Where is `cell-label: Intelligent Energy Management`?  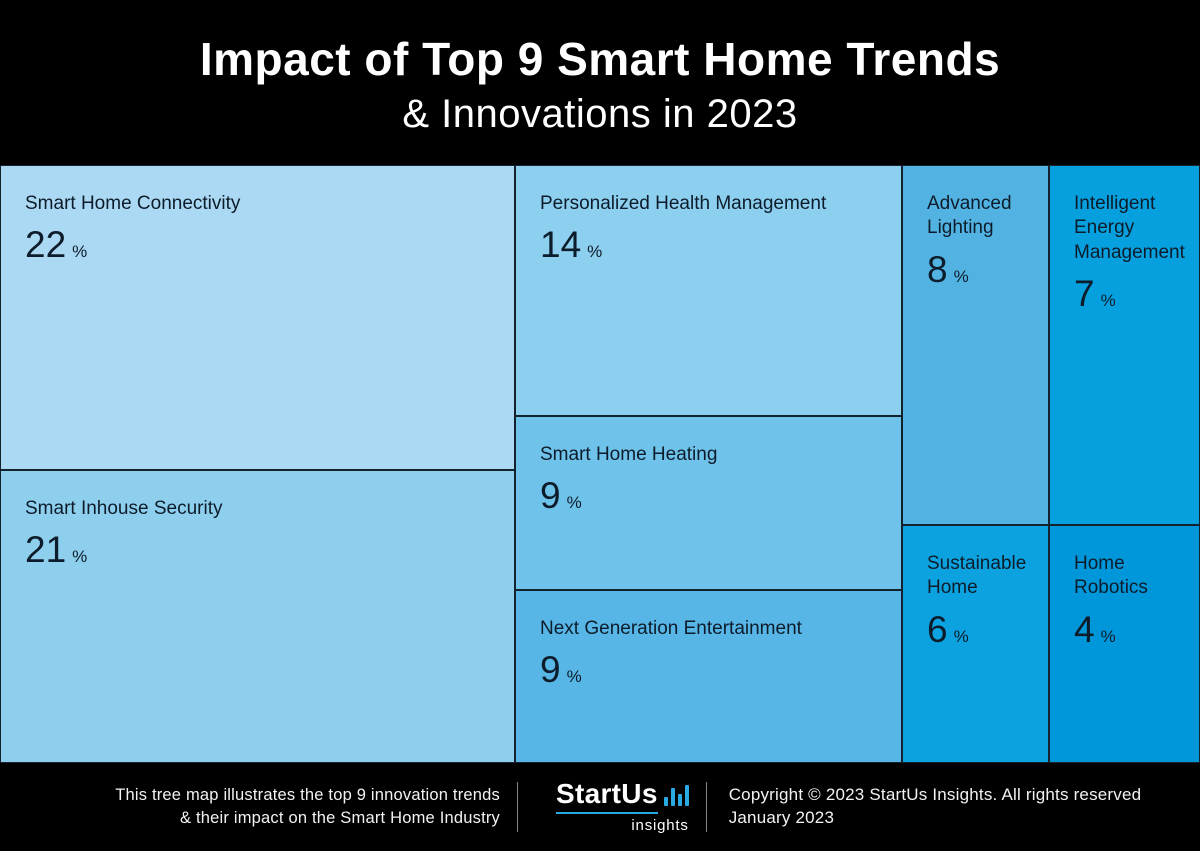 cell-label: Intelligent Energy Management is located at coordinates (1129, 228).